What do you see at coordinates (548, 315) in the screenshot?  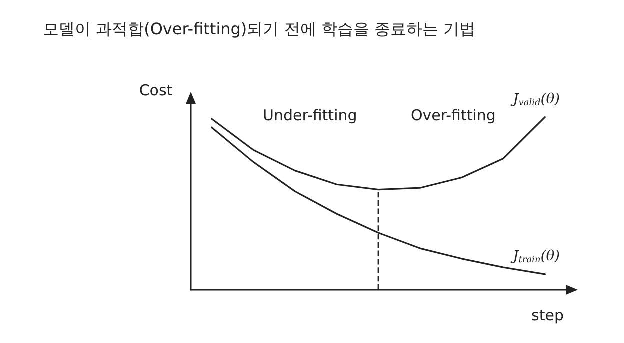 I see `x-axis-title: step` at bounding box center [548, 315].